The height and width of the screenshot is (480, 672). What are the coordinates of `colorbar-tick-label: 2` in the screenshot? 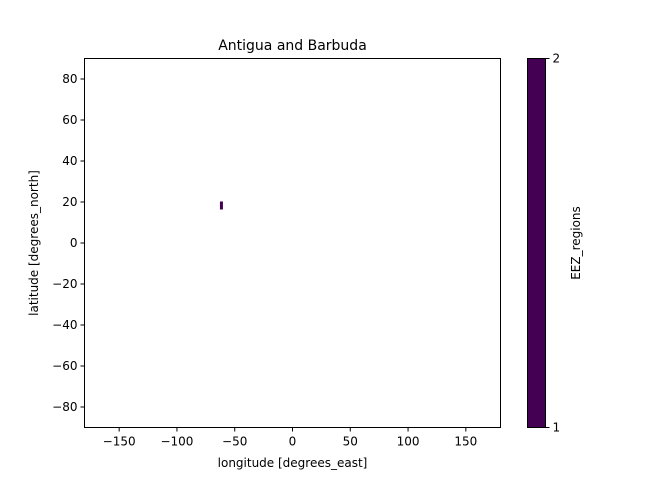 It's located at (557, 59).